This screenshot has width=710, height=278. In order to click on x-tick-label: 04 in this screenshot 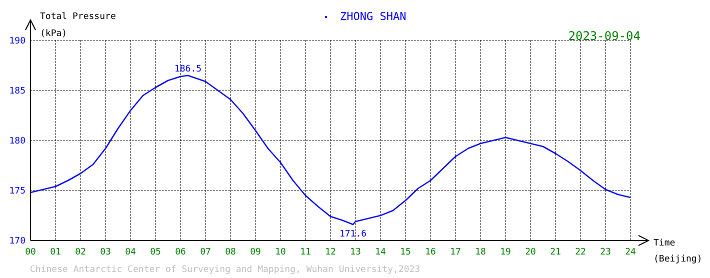, I will do `click(130, 253)`.